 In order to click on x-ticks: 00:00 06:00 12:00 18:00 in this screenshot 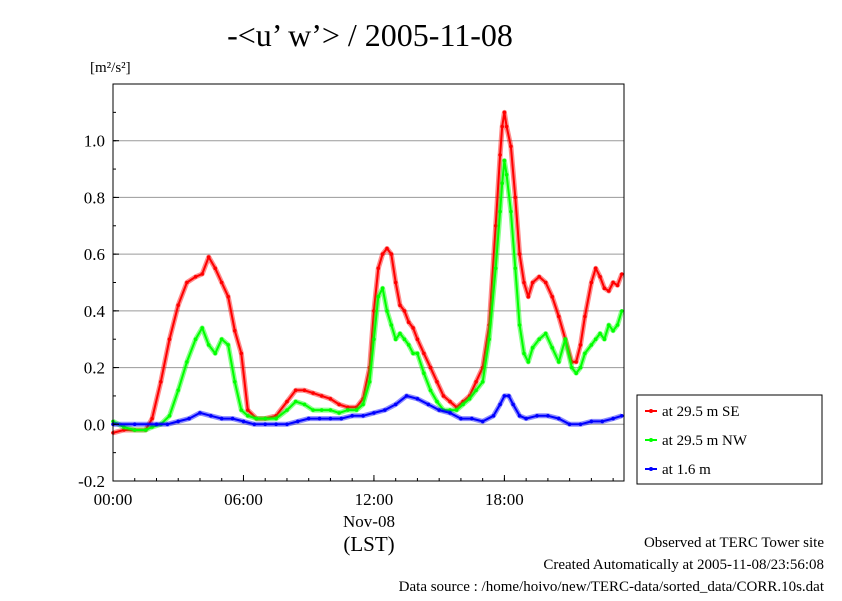, I will do `click(354, 492)`.